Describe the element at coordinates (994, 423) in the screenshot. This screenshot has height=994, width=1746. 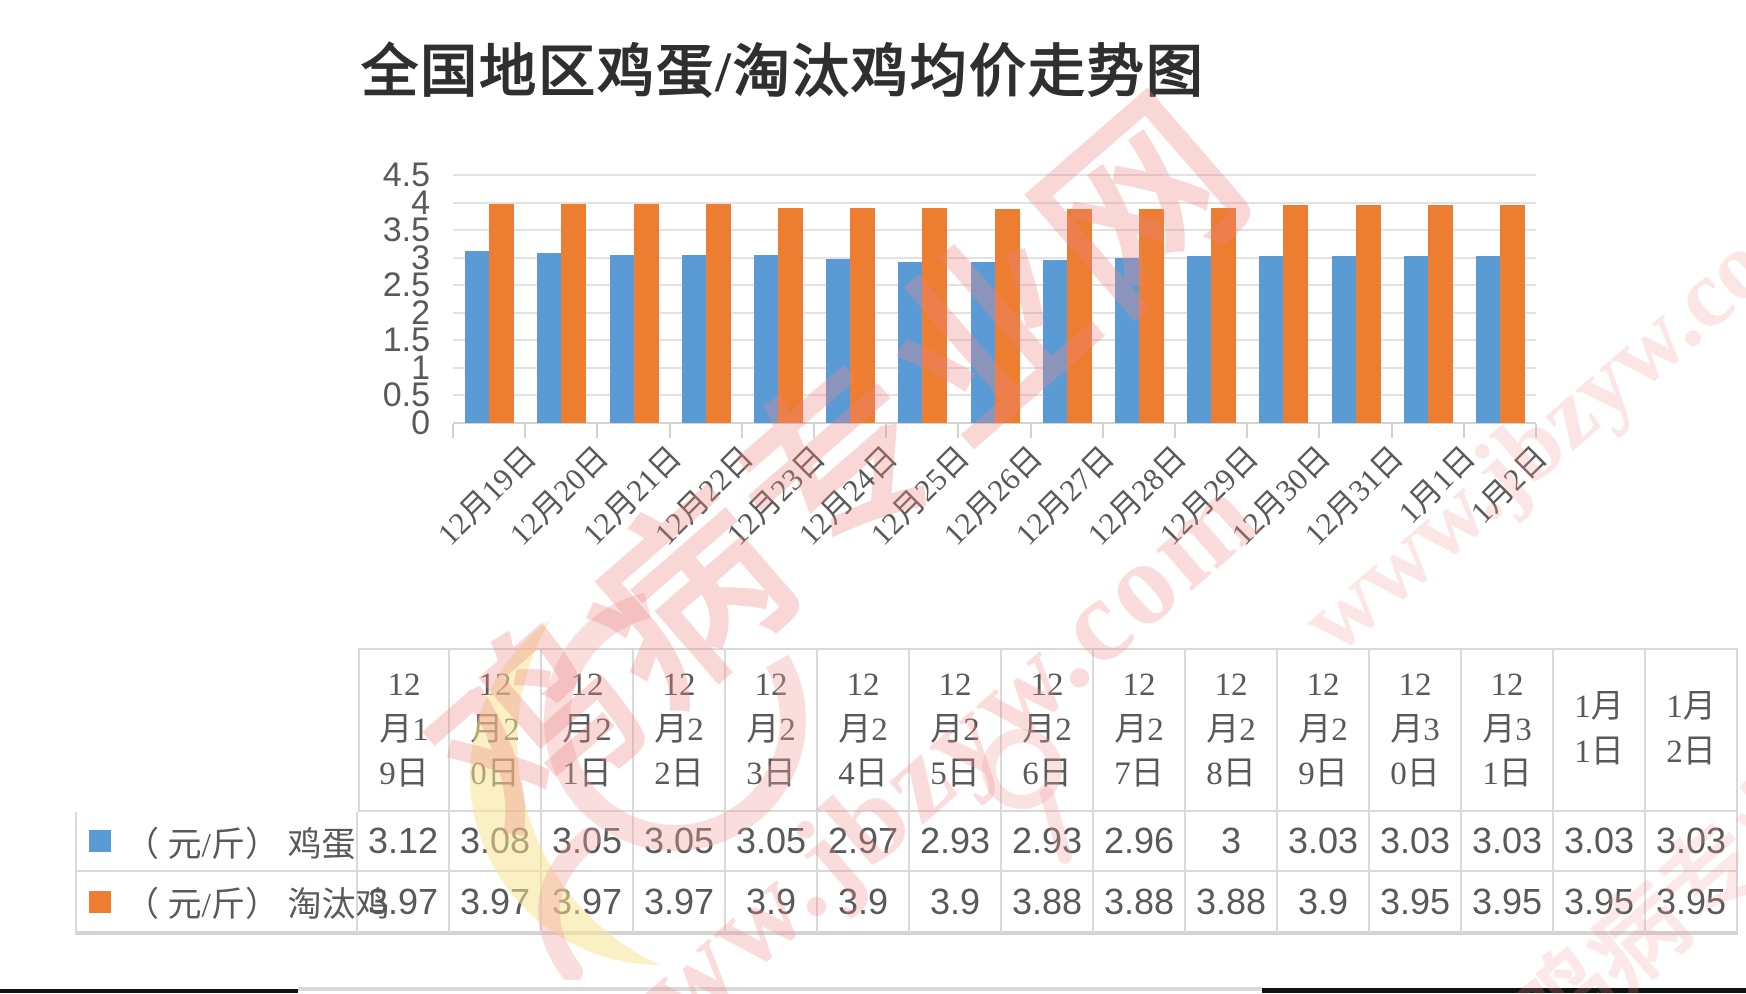
I see `x-axis-line` at that location.